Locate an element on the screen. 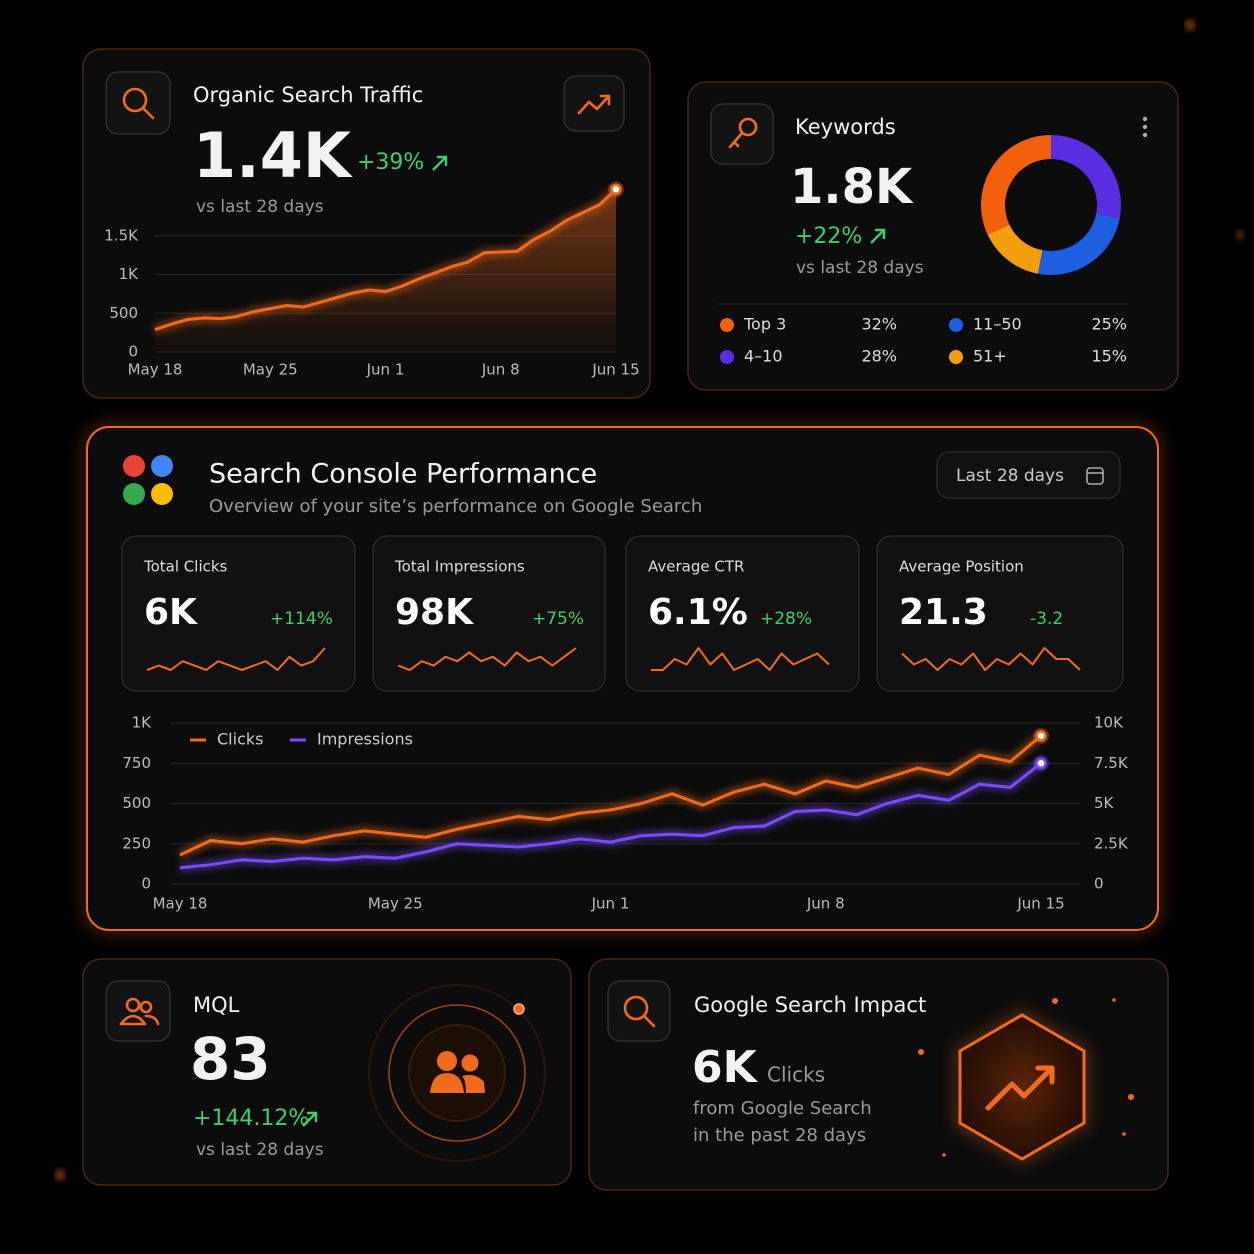  metric-change: +114% is located at coordinates (301, 619).